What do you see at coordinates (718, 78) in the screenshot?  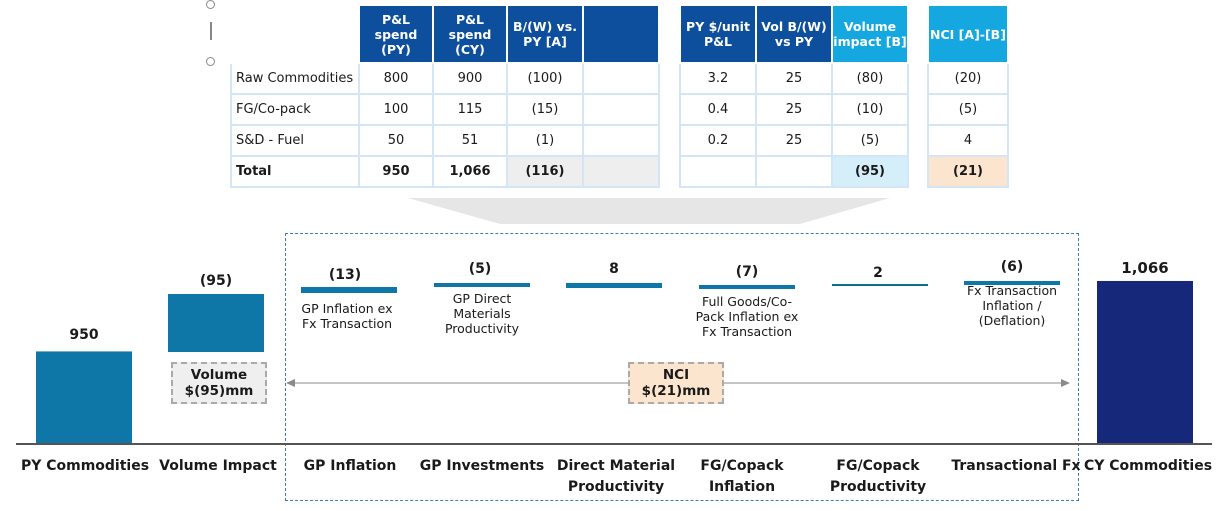 I see `cell: 3.2` at bounding box center [718, 78].